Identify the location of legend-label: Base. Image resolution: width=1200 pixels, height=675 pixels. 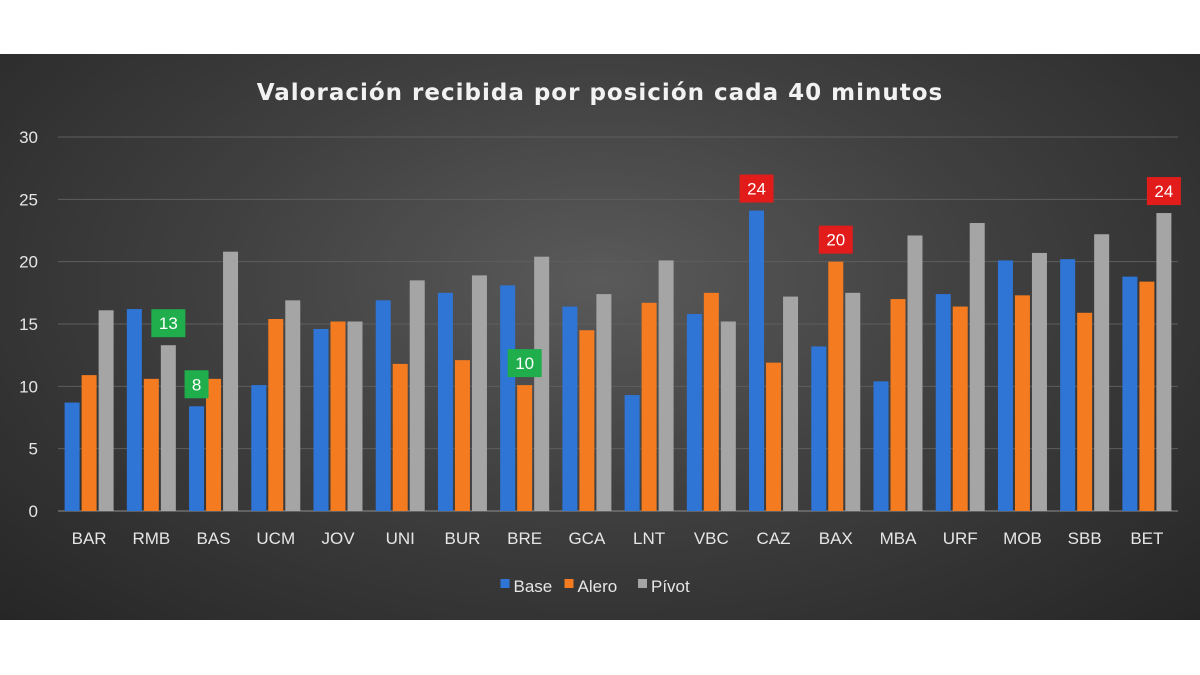
(533, 586).